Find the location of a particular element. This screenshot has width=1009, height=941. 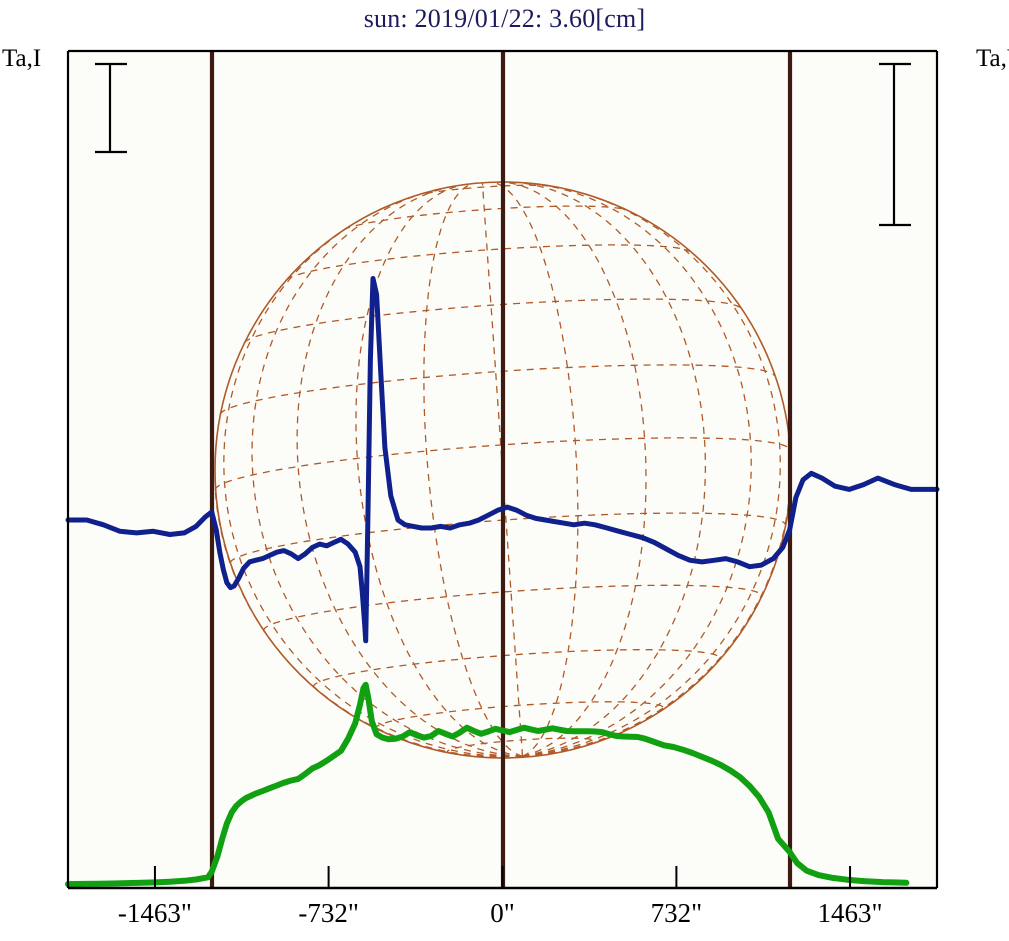

x-tick-label-row: -1463" -732" 0" 732" 1463" is located at coordinates (504, 919).